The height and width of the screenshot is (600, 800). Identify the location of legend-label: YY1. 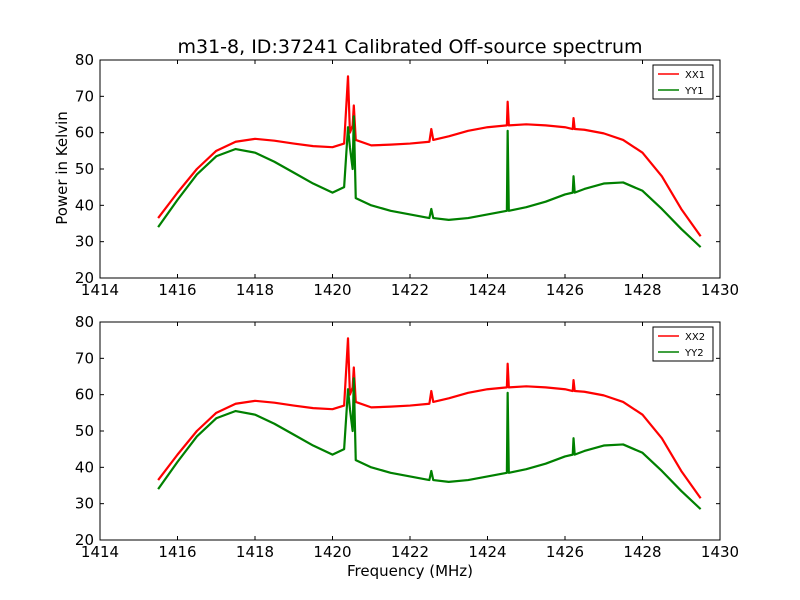
(694, 91).